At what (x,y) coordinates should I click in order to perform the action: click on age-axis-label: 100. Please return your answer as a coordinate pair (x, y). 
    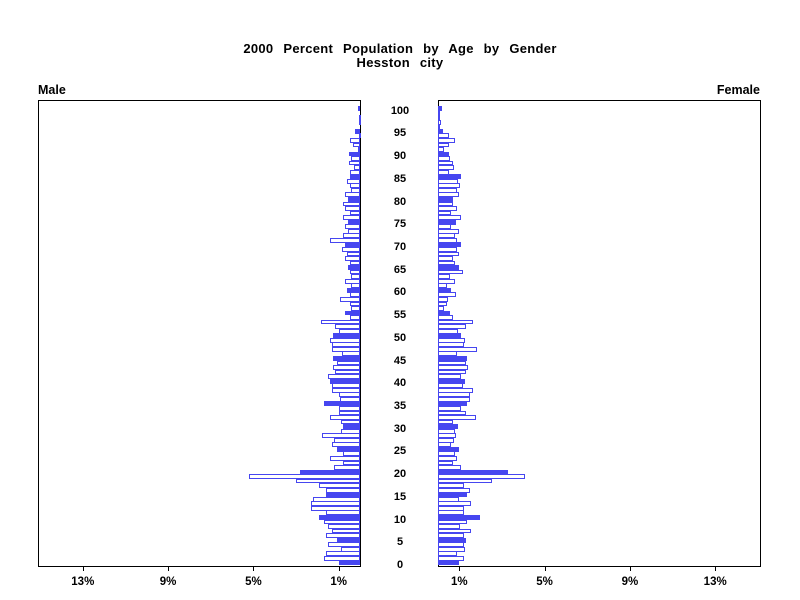
    Looking at the image, I should click on (400, 110).